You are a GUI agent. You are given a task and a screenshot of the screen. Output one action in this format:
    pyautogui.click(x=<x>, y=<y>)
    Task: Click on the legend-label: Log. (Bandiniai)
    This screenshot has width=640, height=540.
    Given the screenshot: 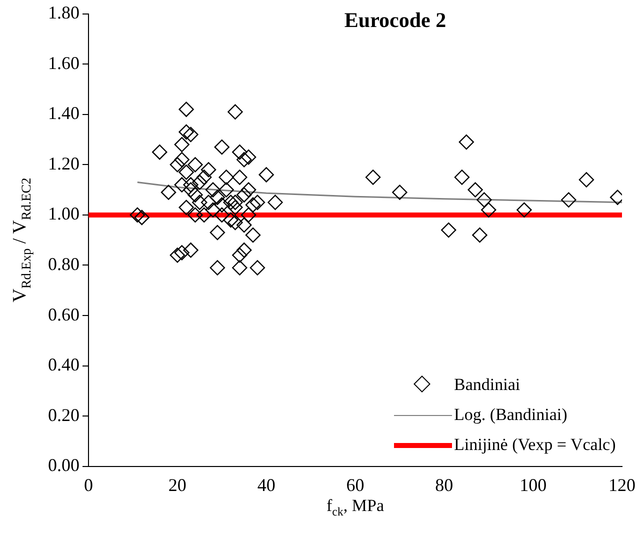 What is the action you would take?
    pyautogui.click(x=511, y=415)
    